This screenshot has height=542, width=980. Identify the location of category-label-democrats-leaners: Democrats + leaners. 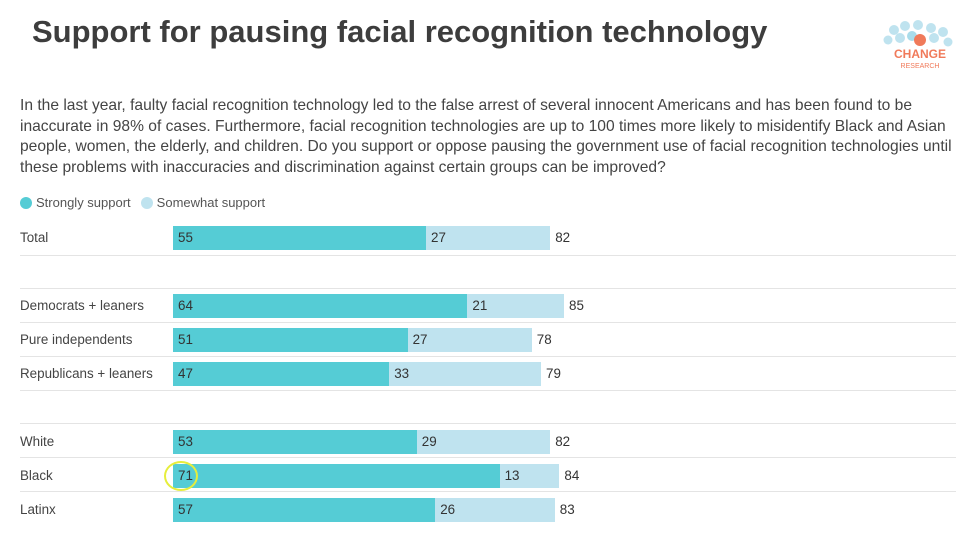
(82, 305).